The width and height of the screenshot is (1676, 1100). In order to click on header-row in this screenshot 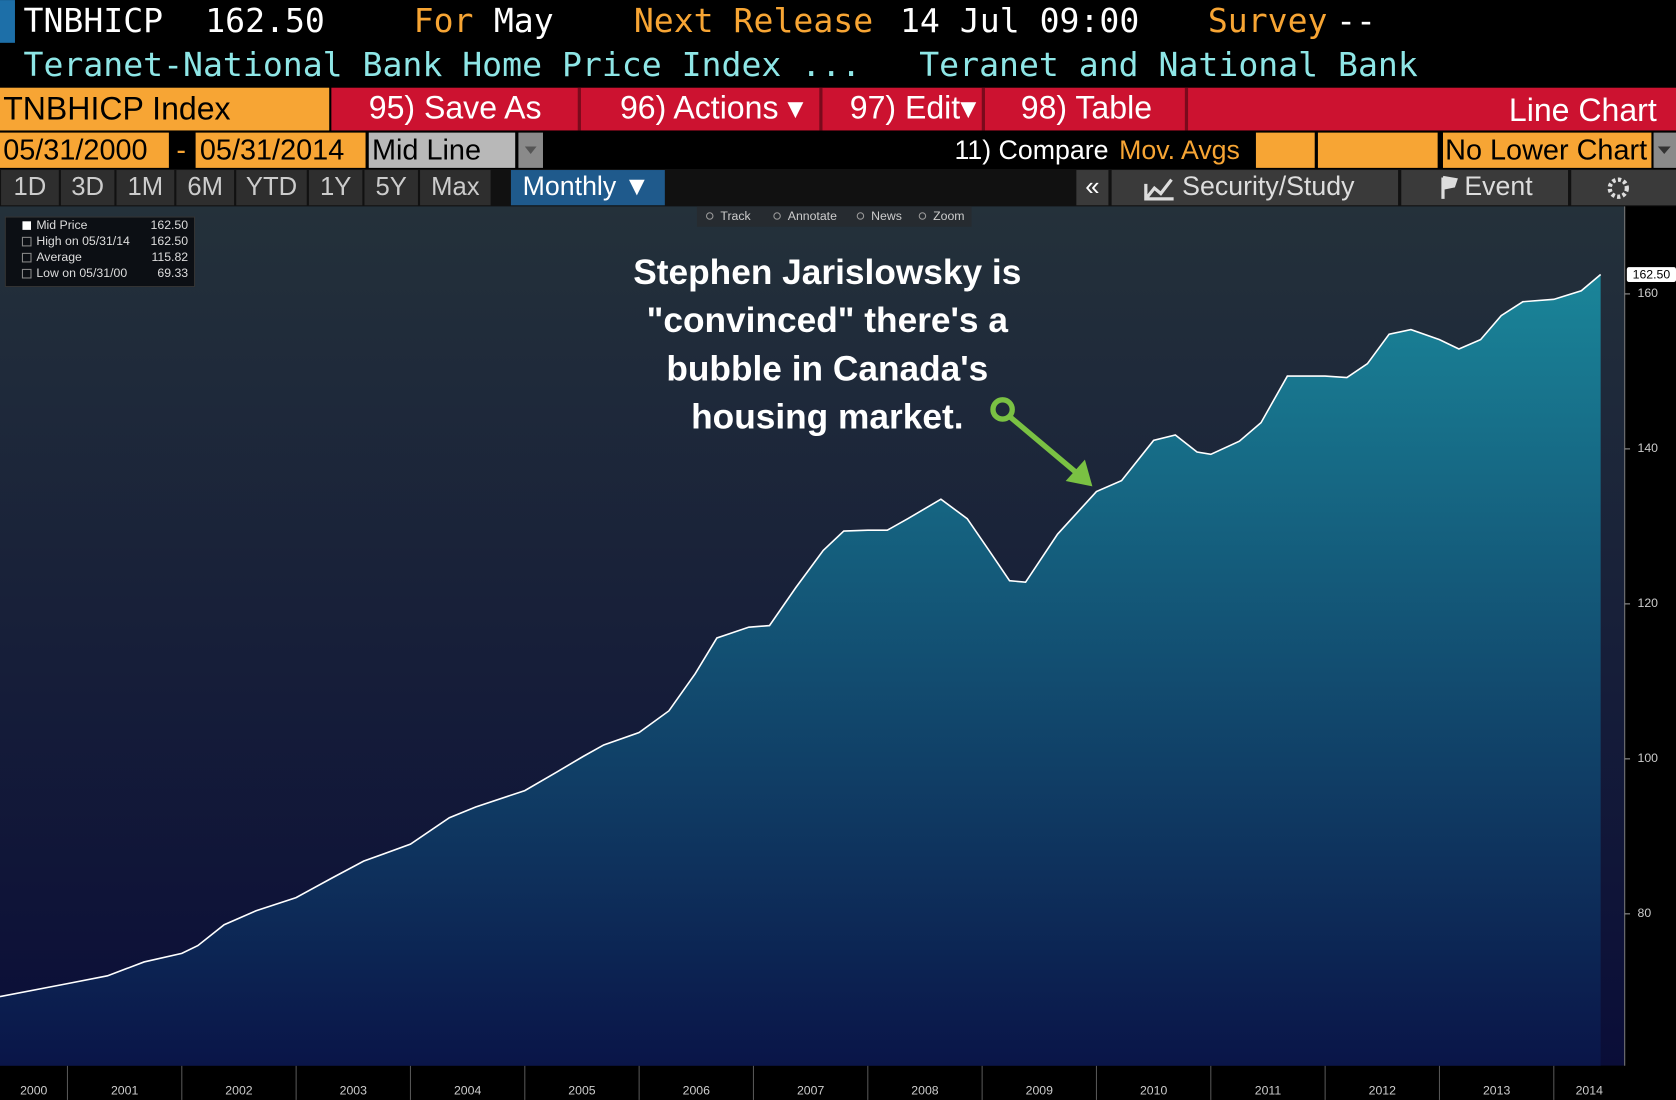, I will do `click(838, 22)`.